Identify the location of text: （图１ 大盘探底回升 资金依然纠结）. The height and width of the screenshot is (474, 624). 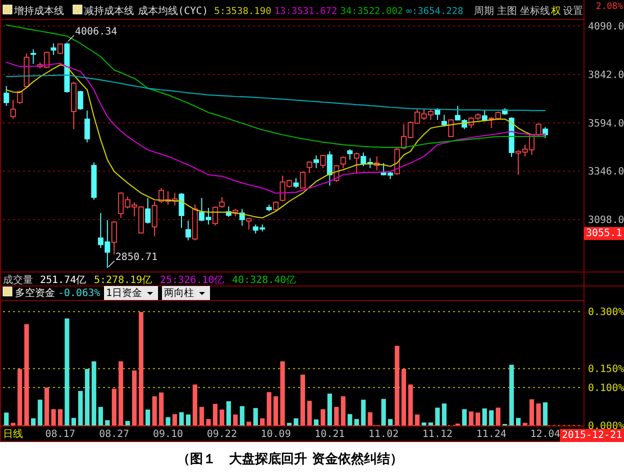
(290, 459).